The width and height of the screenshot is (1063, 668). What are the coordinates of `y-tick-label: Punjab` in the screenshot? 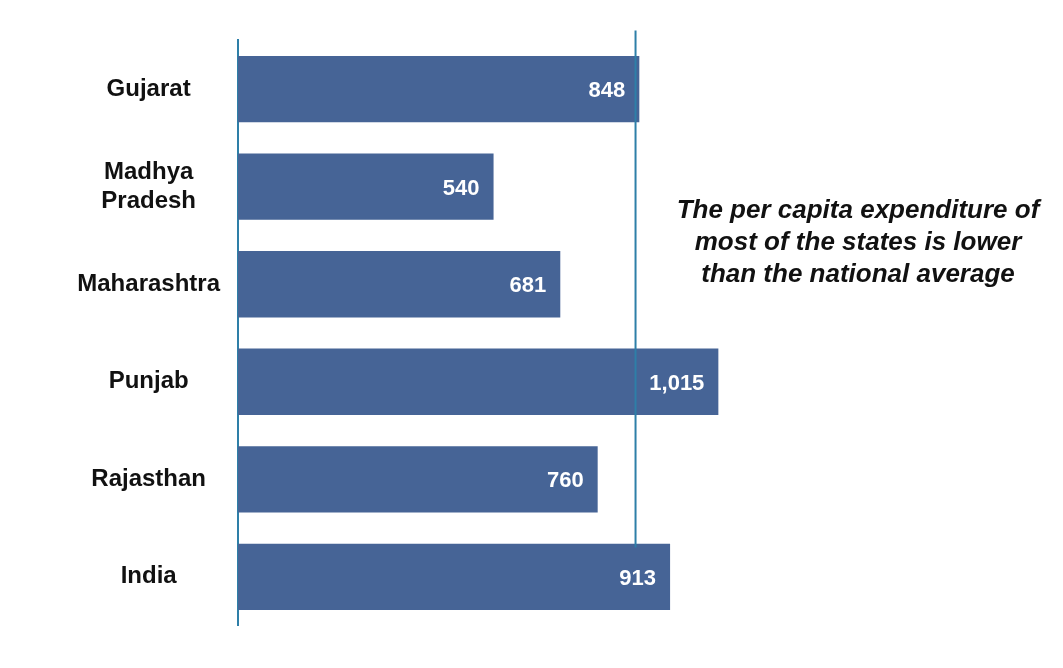 It's located at (148, 380).